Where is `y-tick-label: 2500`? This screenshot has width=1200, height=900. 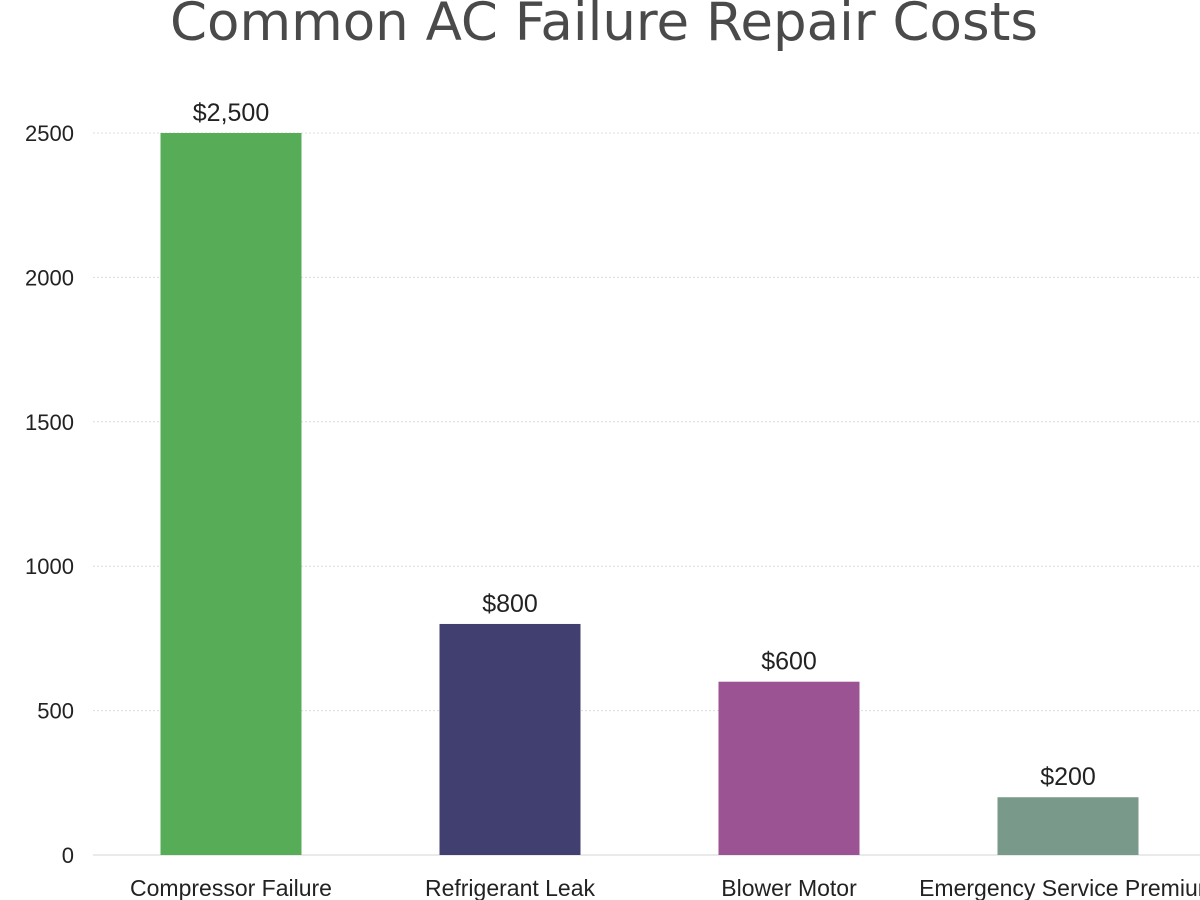 y-tick-label: 2500 is located at coordinates (49, 133).